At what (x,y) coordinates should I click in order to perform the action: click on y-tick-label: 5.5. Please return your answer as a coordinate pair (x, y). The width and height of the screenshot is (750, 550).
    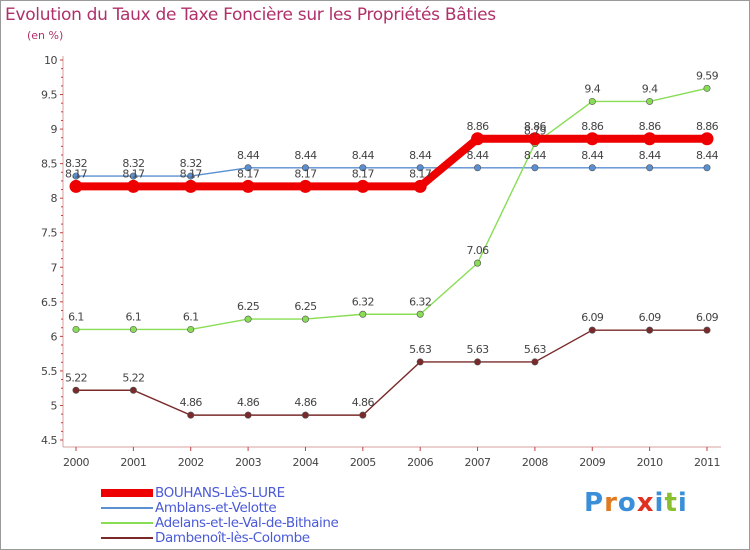
    Looking at the image, I should click on (49, 371).